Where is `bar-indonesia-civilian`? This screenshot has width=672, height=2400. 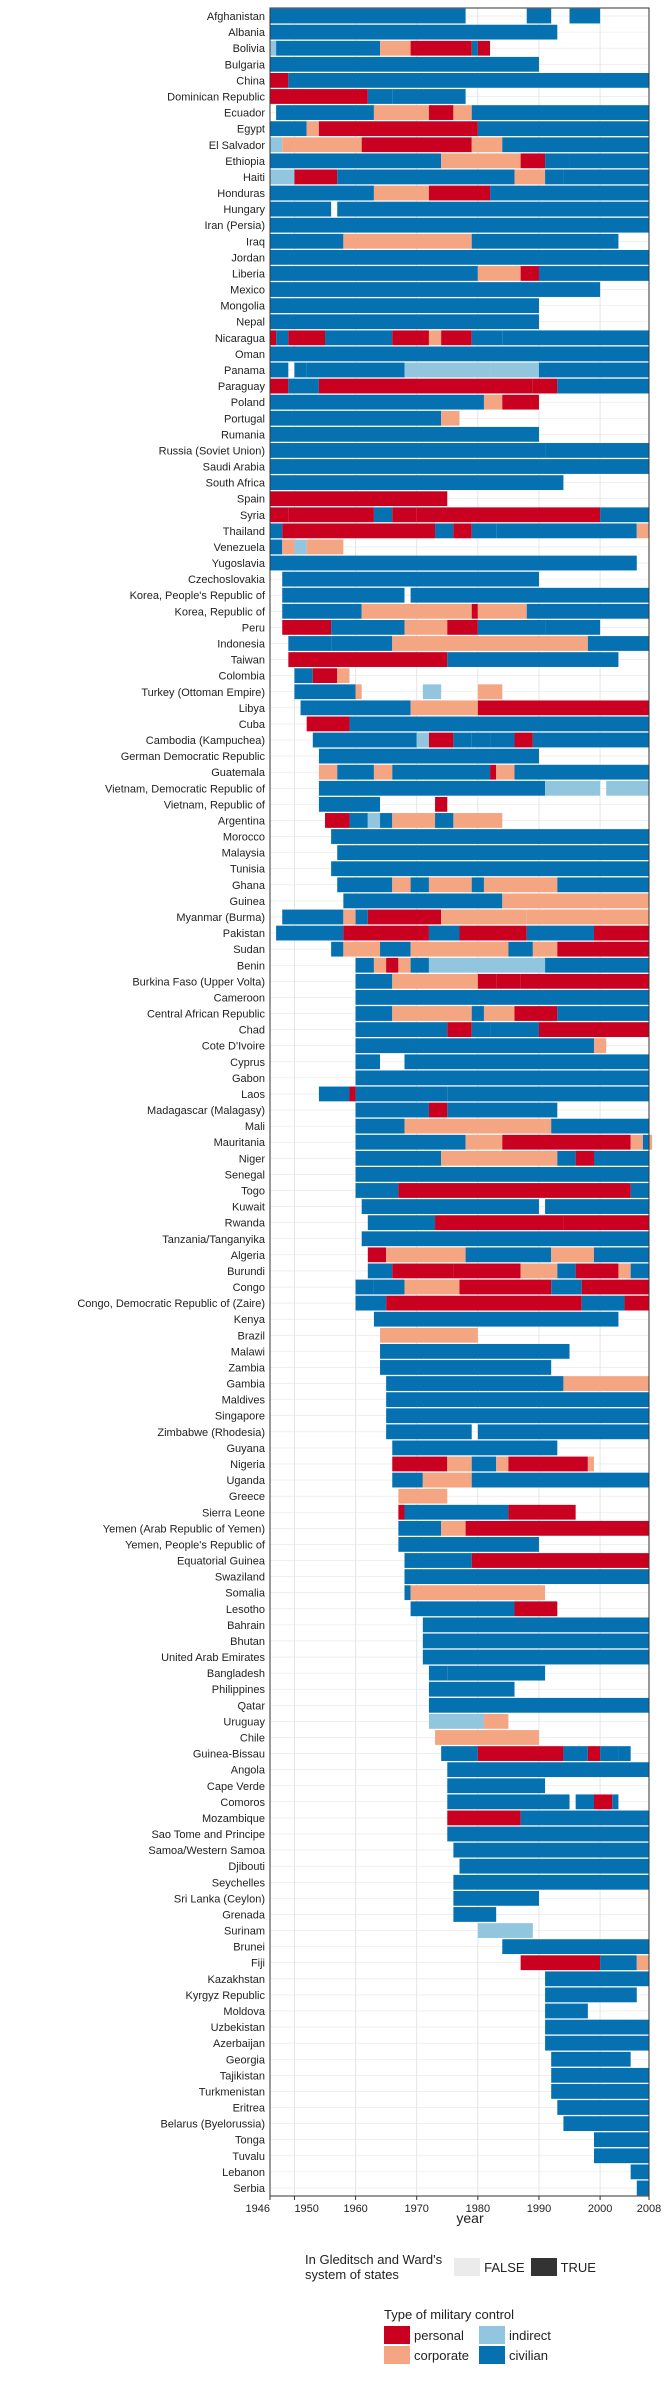 bar-indonesia-civilian is located at coordinates (362, 643).